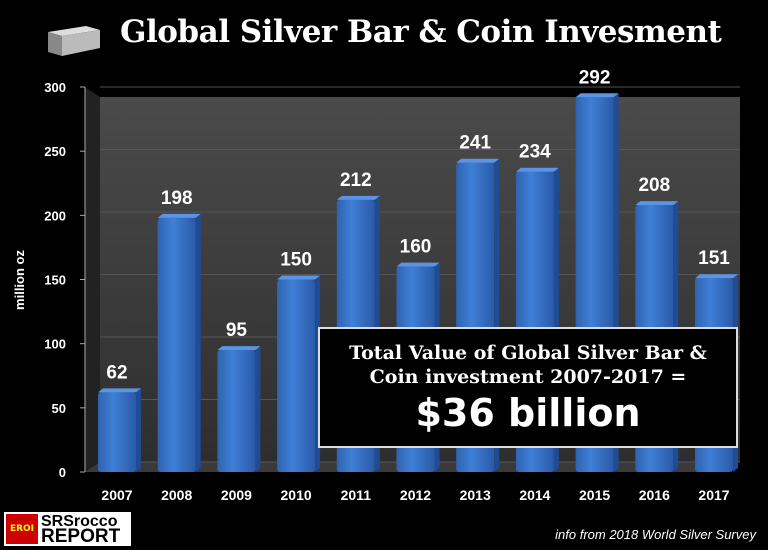 The height and width of the screenshot is (550, 768). I want to click on callout-line2: Coin investment 2007-2017 =, so click(528, 377).